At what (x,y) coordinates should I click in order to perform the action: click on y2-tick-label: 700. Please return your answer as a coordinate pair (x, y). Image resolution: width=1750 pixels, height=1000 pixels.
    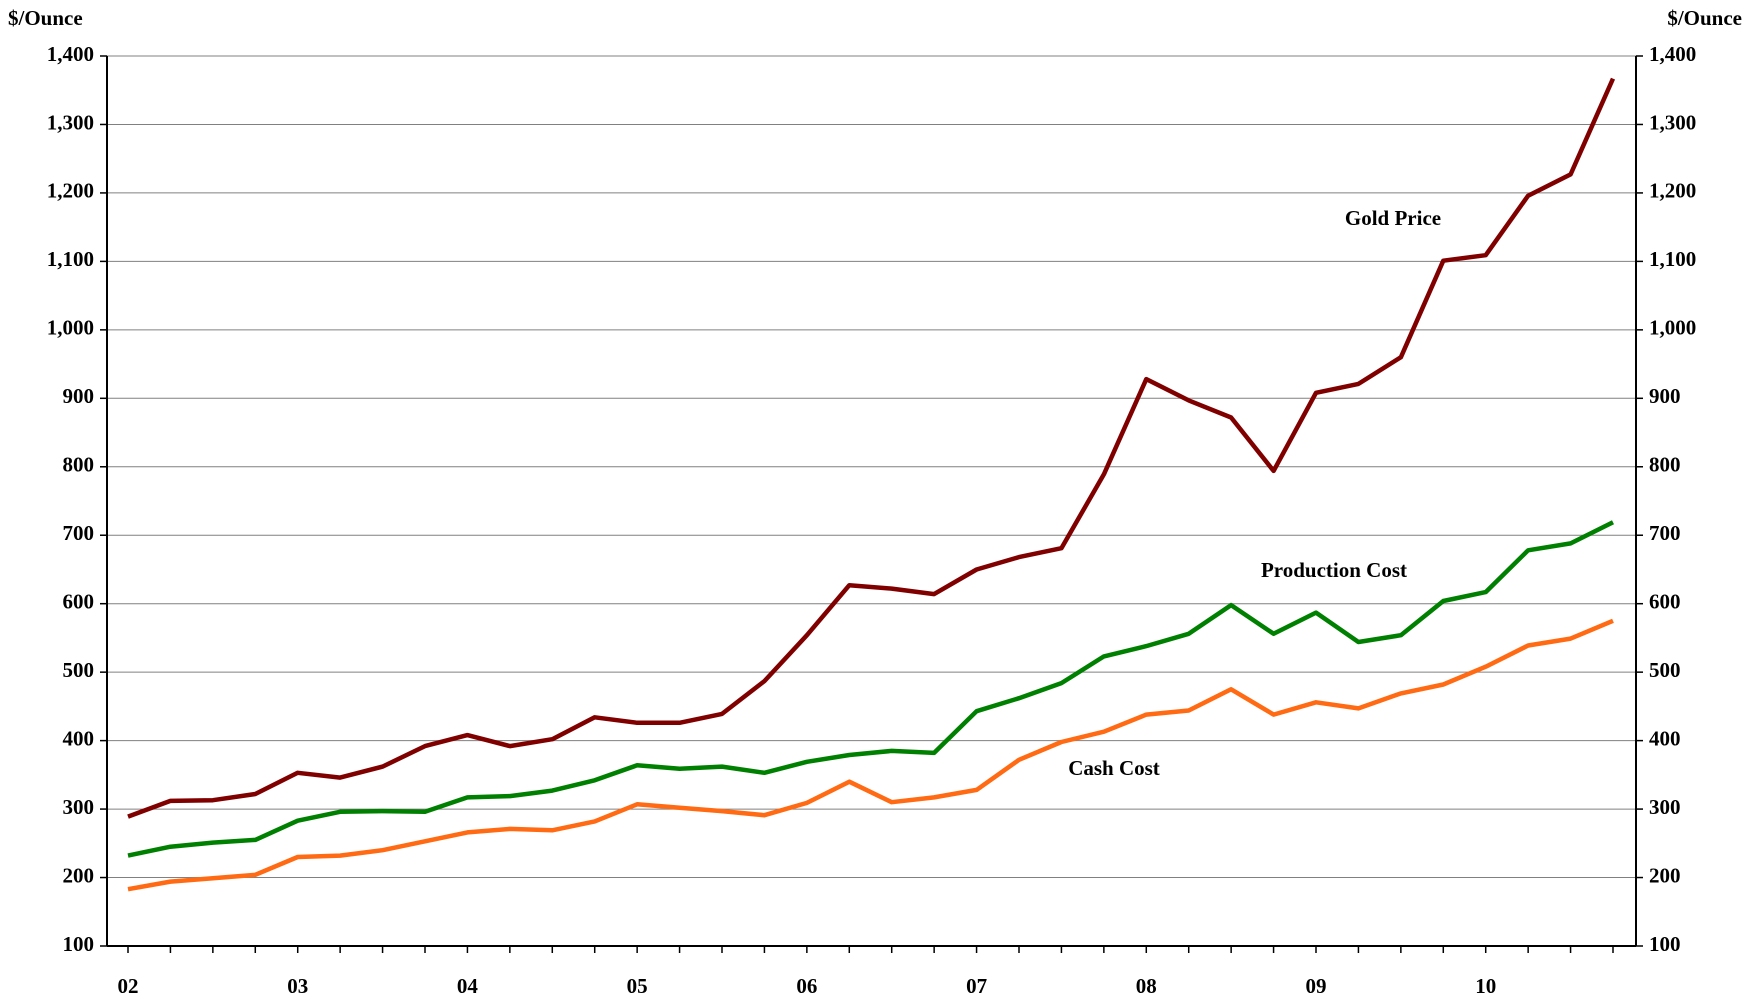
    Looking at the image, I should click on (1665, 533).